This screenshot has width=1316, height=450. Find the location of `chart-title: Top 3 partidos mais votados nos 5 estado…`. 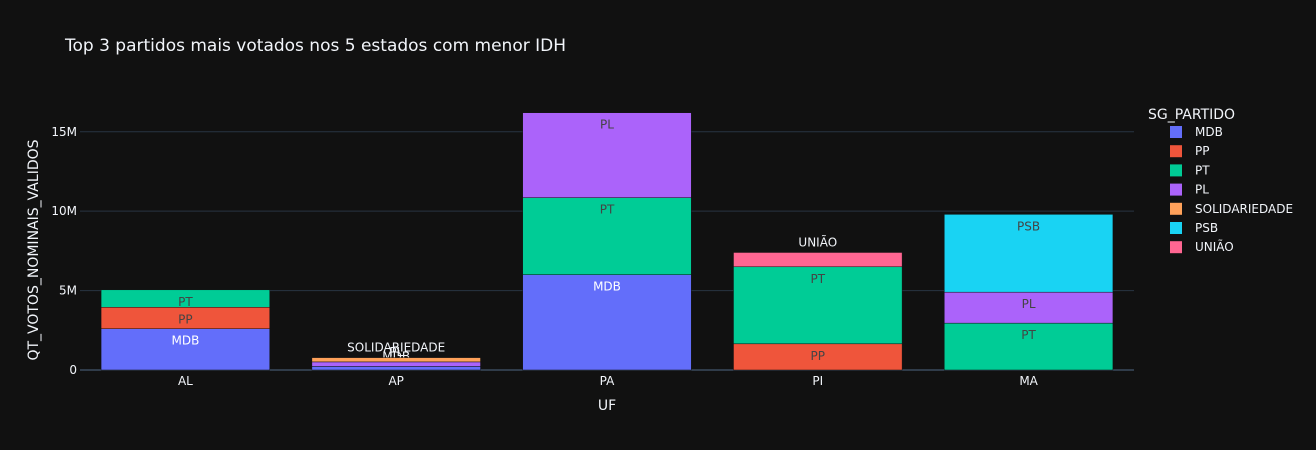

chart-title: Top 3 partidos mais votados nos 5 estado… is located at coordinates (315, 46).